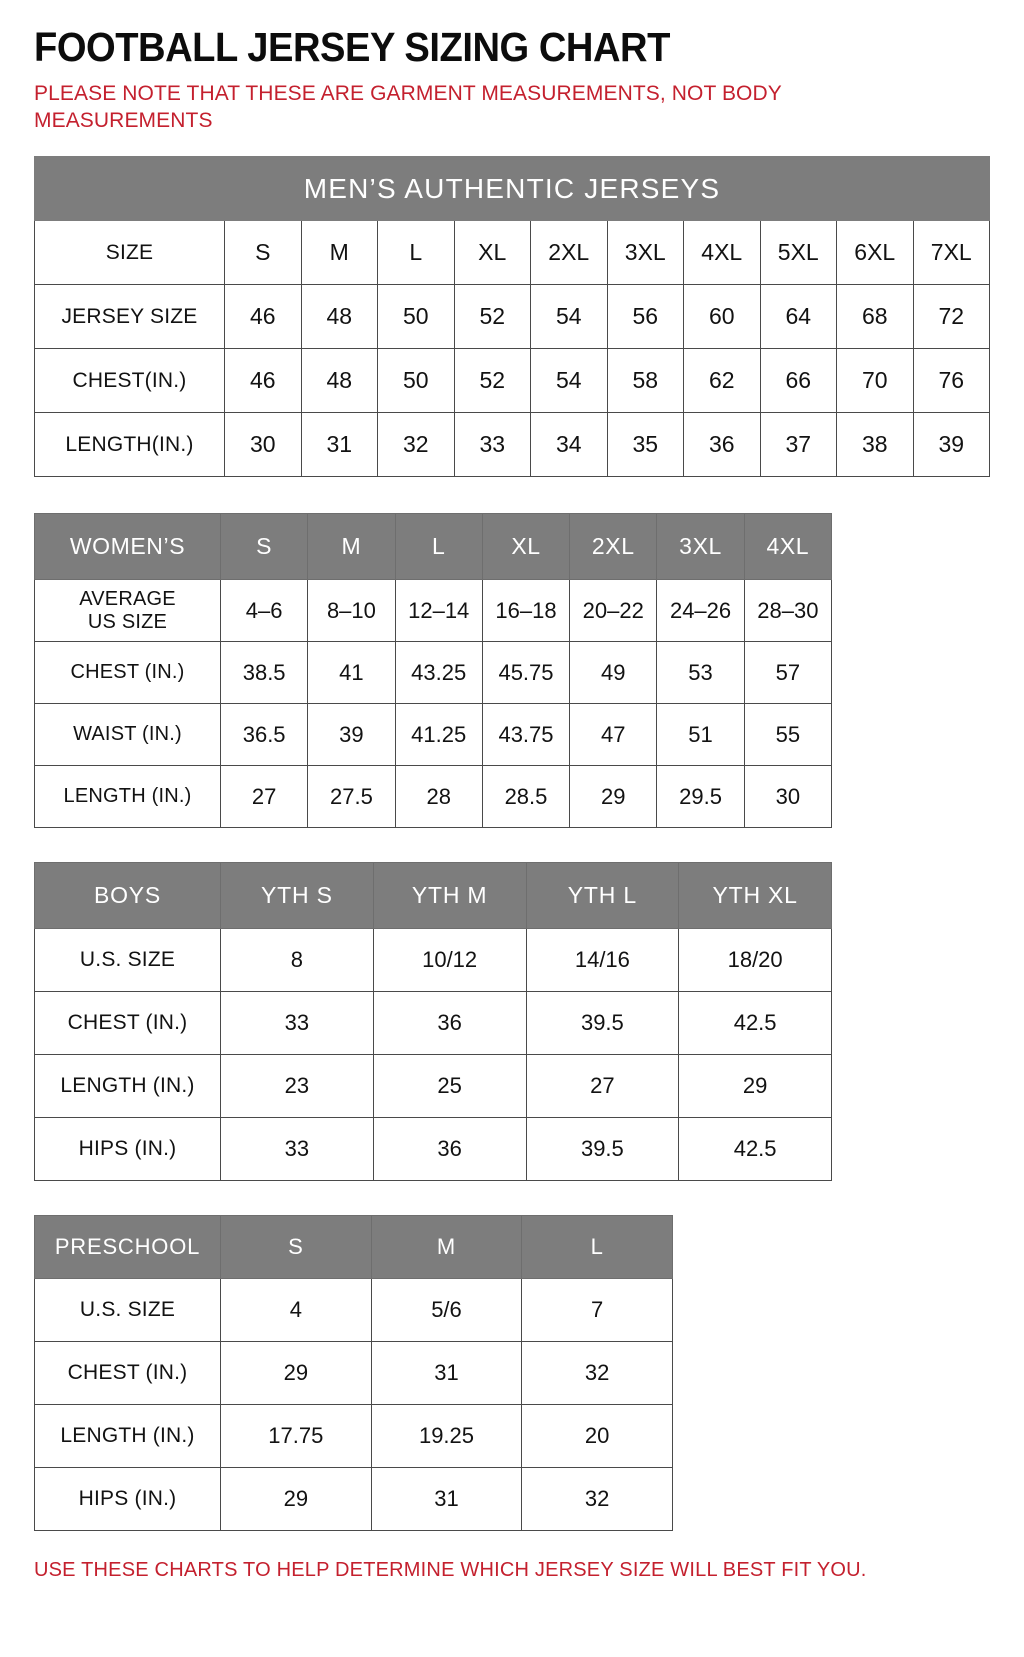 This screenshot has width=1024, height=1657. What do you see at coordinates (449, 1086) in the screenshot?
I see `cell-value: 25` at bounding box center [449, 1086].